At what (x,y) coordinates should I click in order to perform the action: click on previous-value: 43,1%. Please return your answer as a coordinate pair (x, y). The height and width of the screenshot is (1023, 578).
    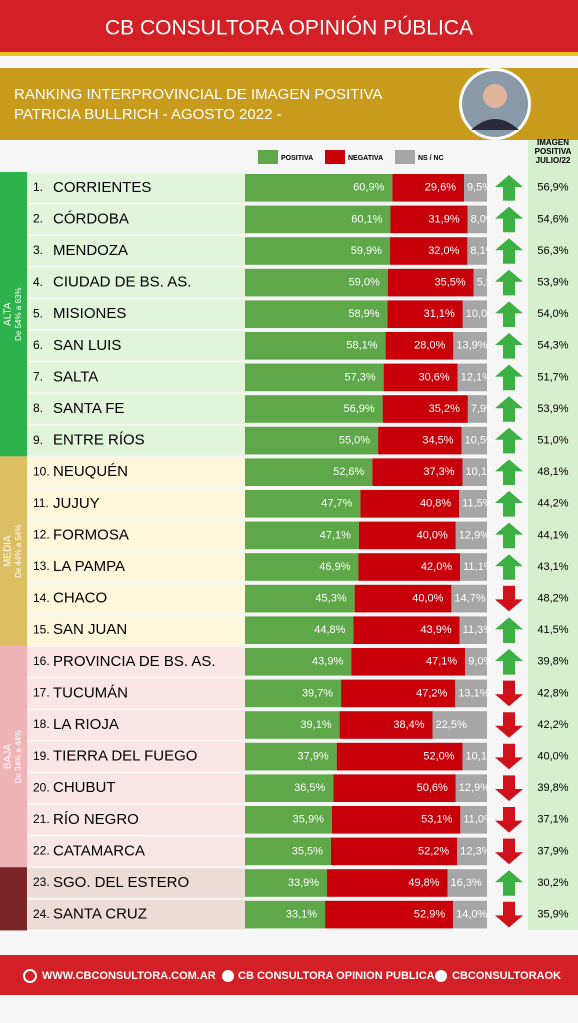
    Looking at the image, I should click on (552, 567).